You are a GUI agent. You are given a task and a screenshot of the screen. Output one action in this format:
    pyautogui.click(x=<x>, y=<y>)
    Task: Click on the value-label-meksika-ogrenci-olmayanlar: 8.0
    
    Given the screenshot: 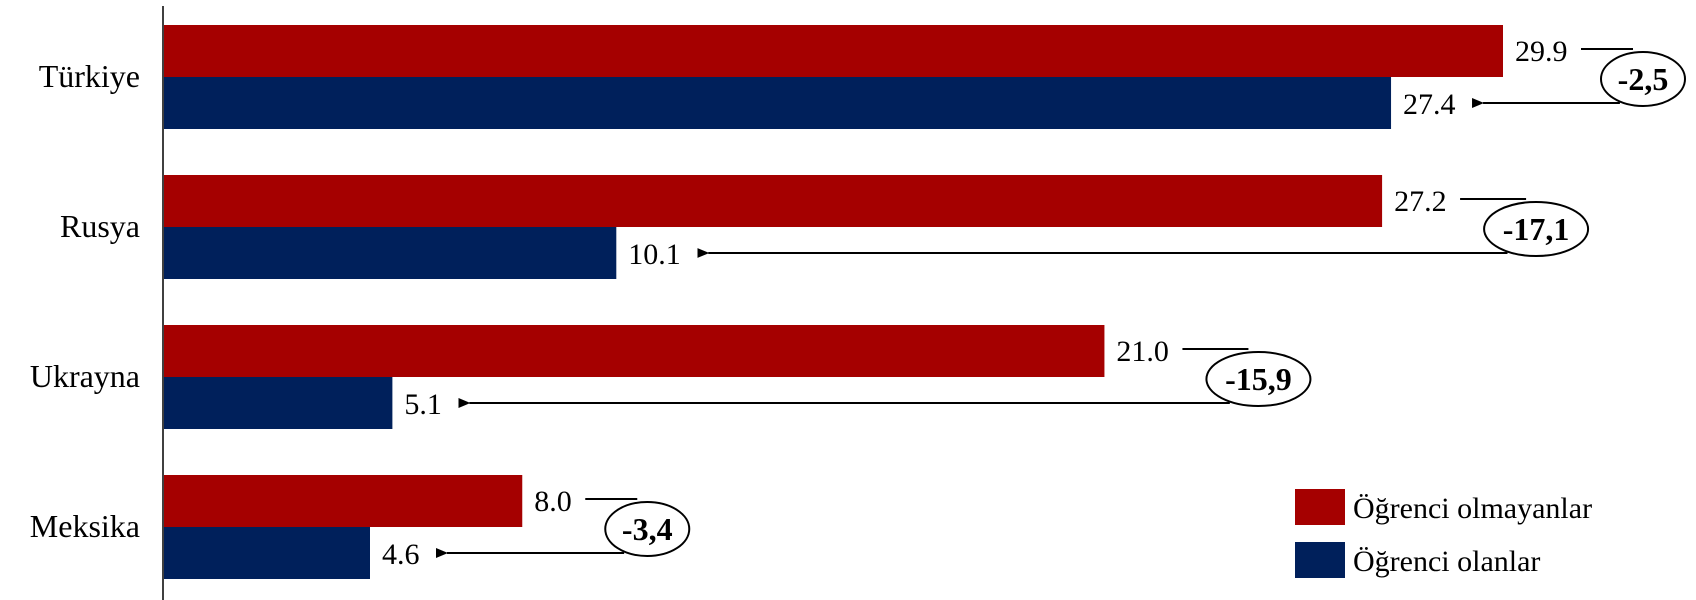 What is the action you would take?
    pyautogui.click(x=553, y=501)
    